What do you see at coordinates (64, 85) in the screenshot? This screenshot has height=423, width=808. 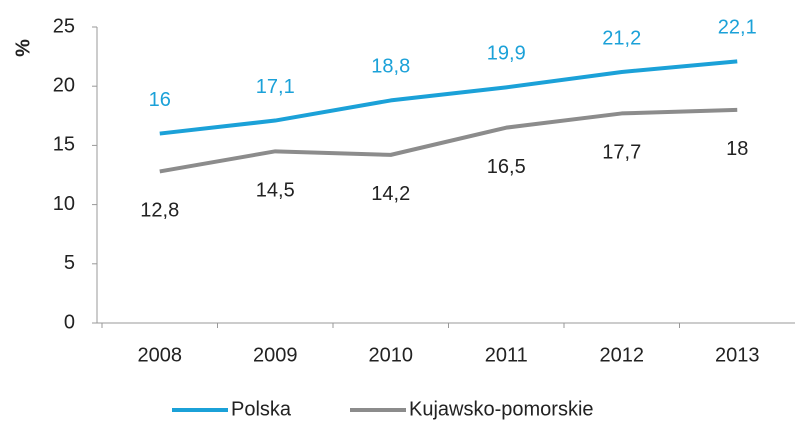 I see `y-tick-label: 20` at bounding box center [64, 85].